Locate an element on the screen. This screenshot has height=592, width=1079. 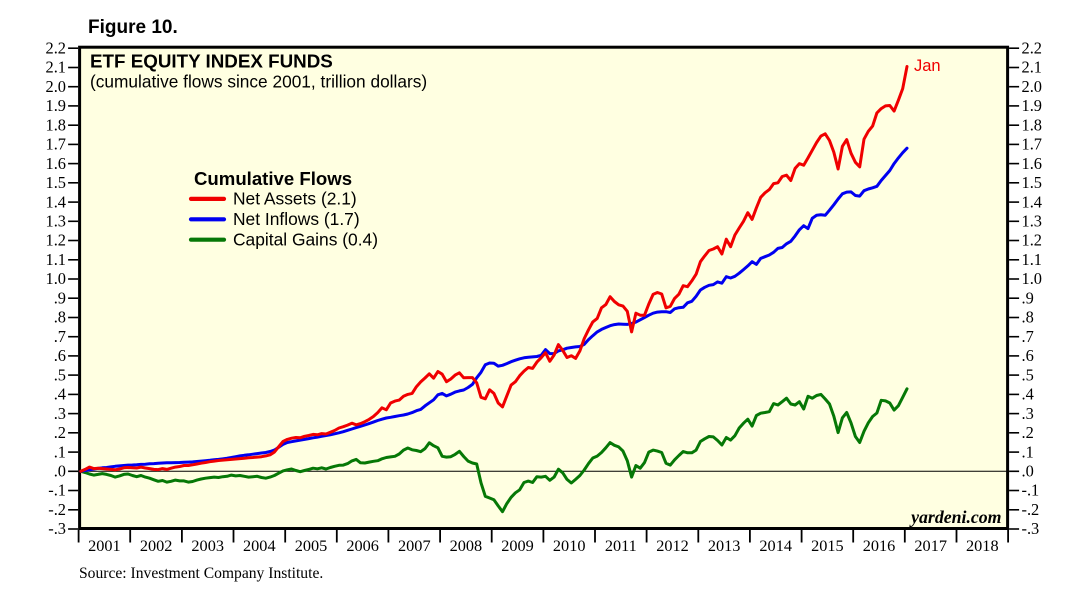
svg-text: 2011 is located at coordinates (621, 545).